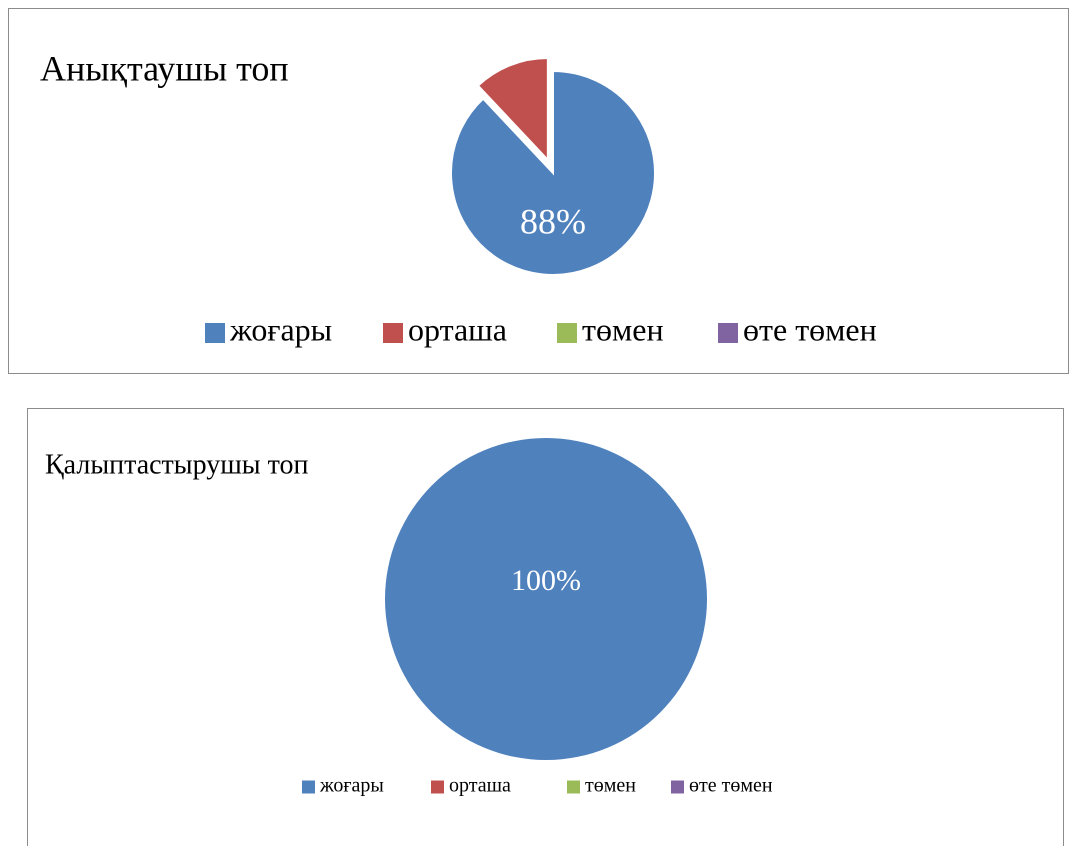 The image size is (1070, 846). What do you see at coordinates (553, 221) in the screenshot?
I see `data-label: 88%` at bounding box center [553, 221].